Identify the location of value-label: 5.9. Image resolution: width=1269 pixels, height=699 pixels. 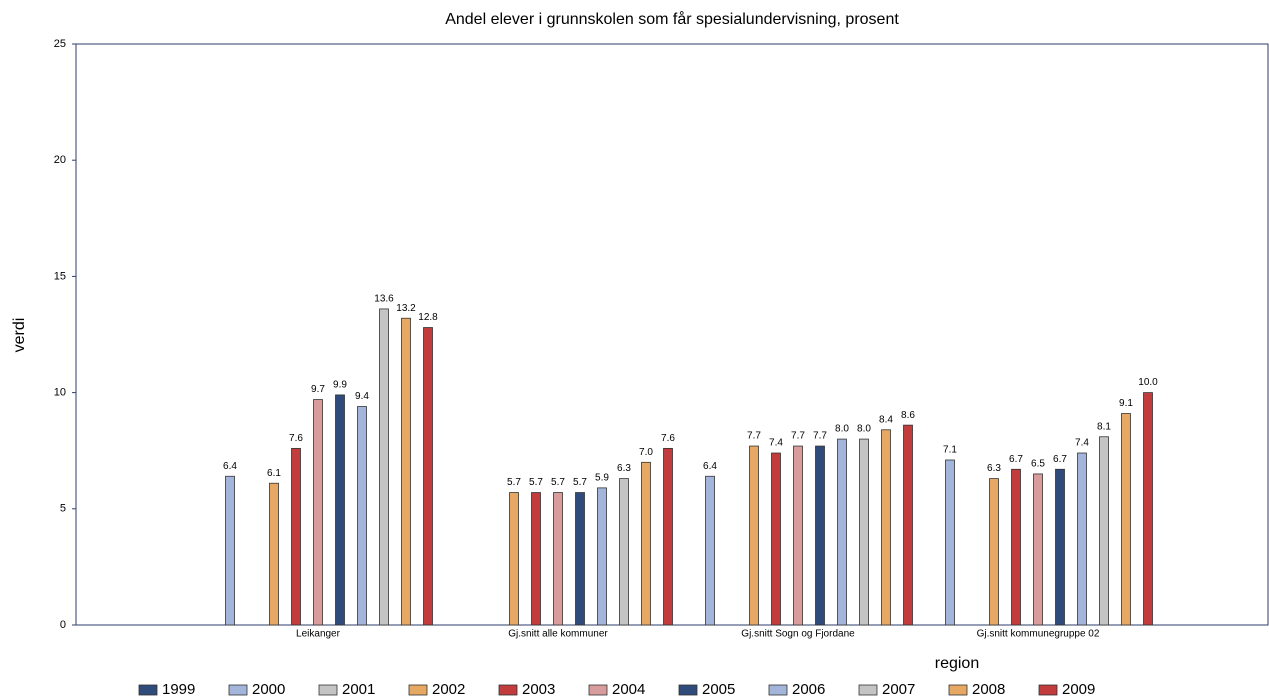
(602, 478).